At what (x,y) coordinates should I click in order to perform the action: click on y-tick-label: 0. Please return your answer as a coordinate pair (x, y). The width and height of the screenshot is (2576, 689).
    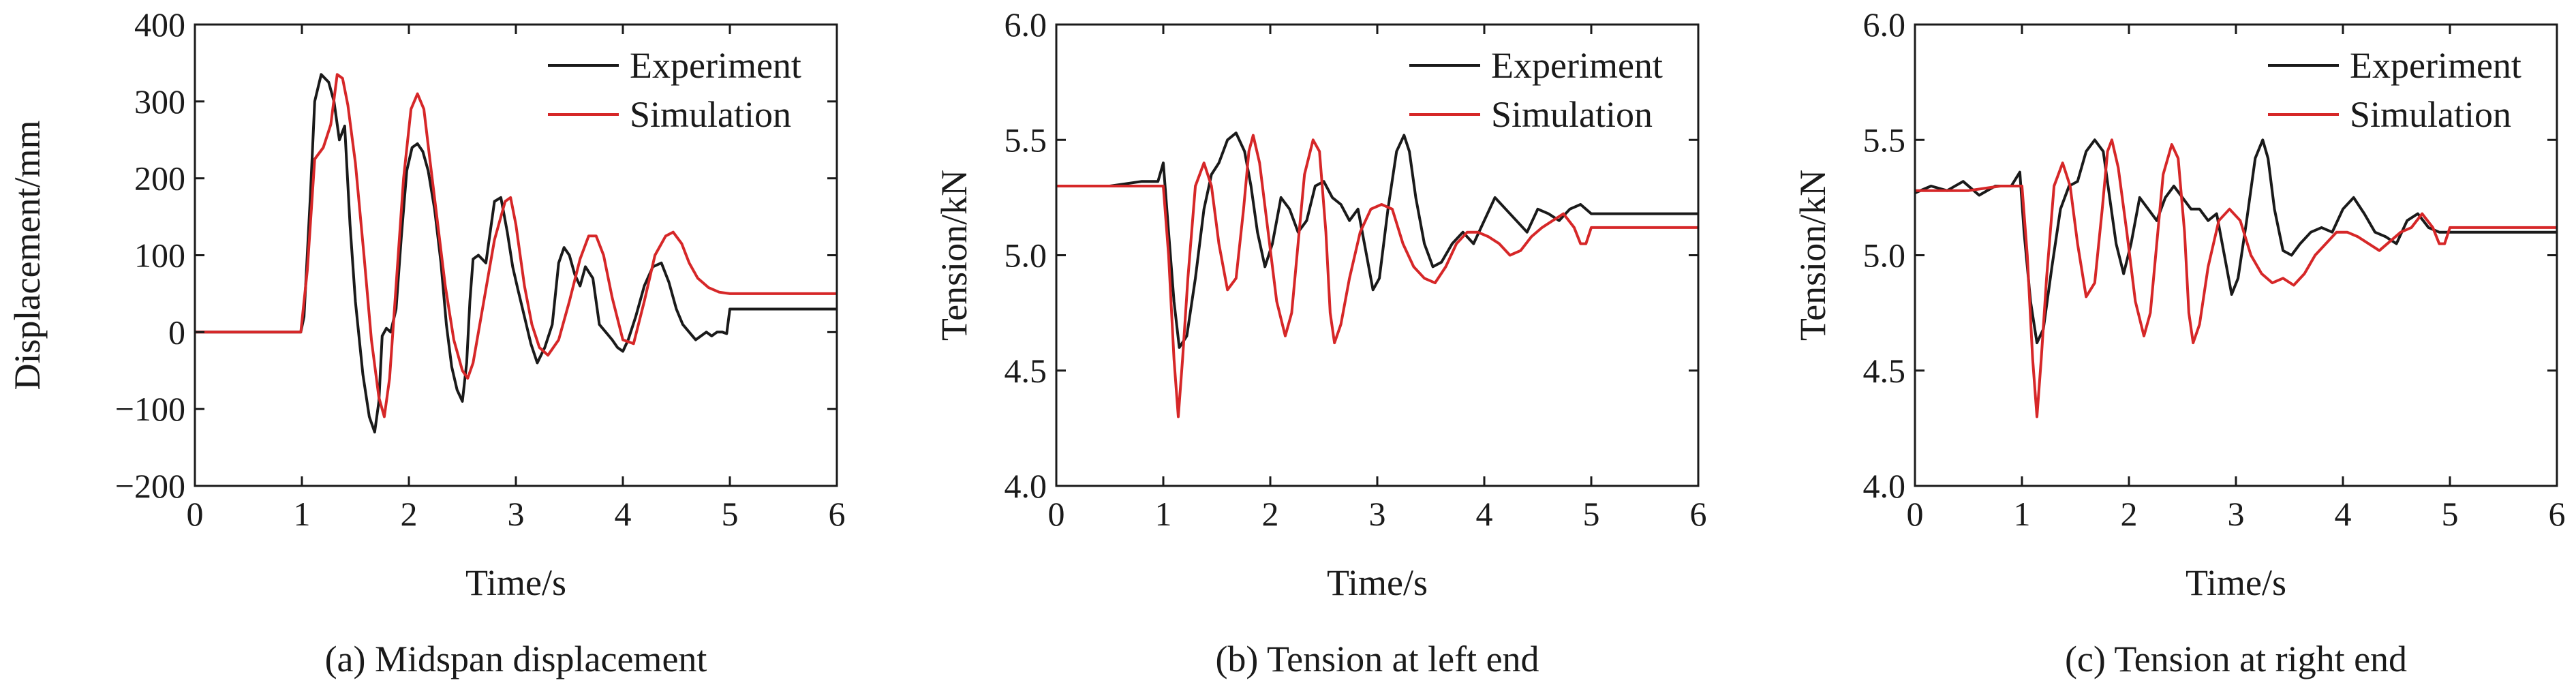
    Looking at the image, I should click on (176, 332).